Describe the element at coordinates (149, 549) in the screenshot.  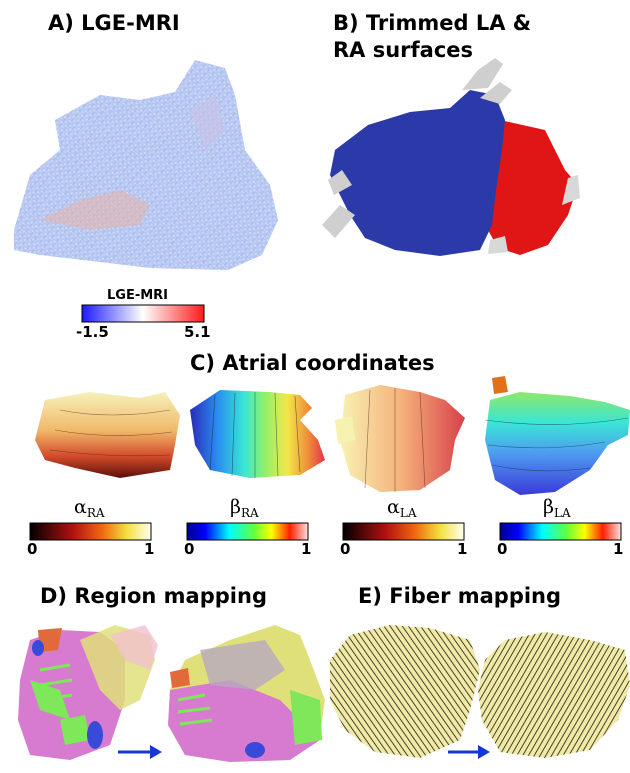
I see `alpha-ra-max: 1` at that location.